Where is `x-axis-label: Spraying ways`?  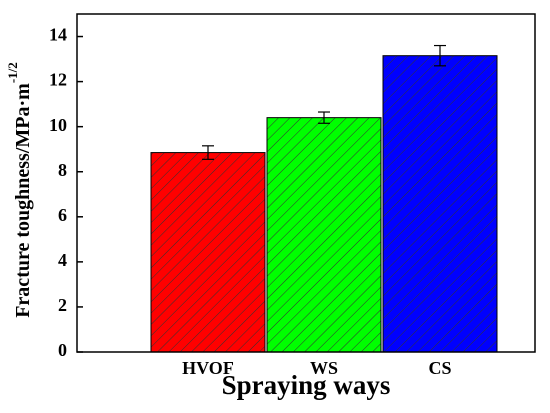
x-axis-label: Spraying ways is located at coordinates (306, 385).